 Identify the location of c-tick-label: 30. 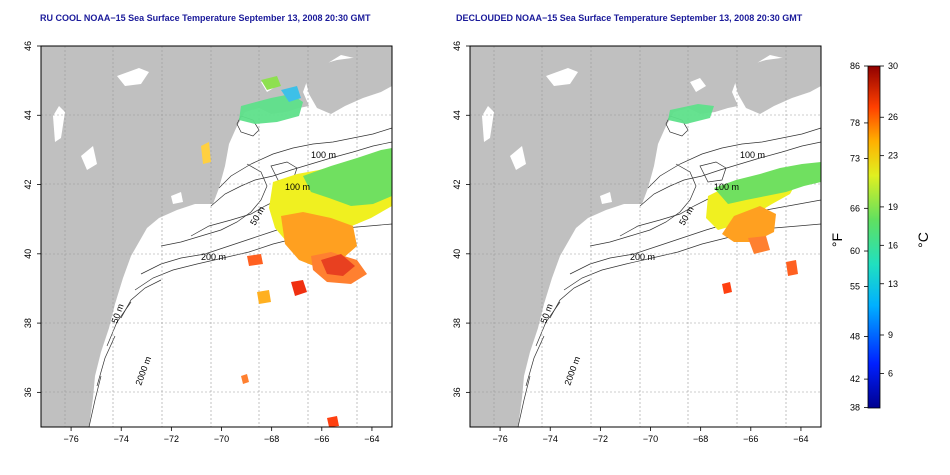
(893, 66).